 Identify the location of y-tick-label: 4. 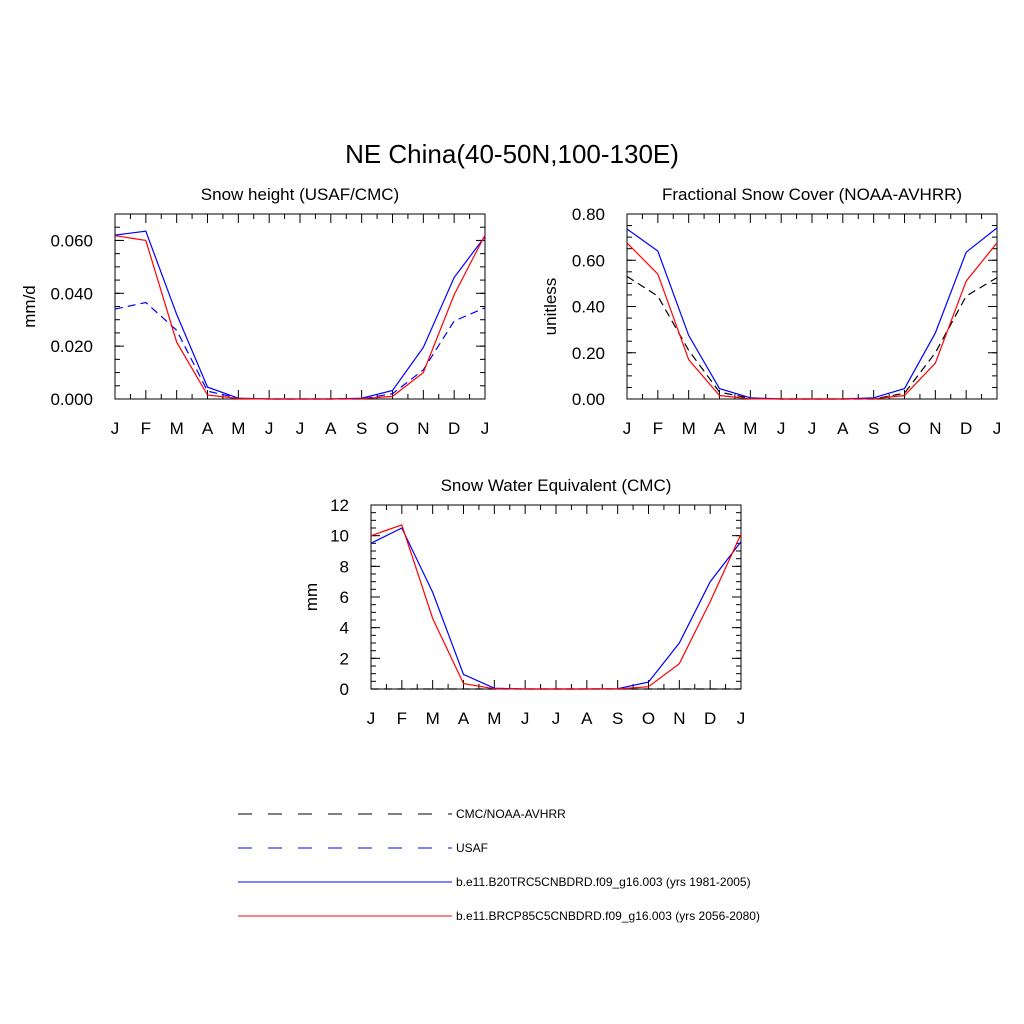
(344, 628).